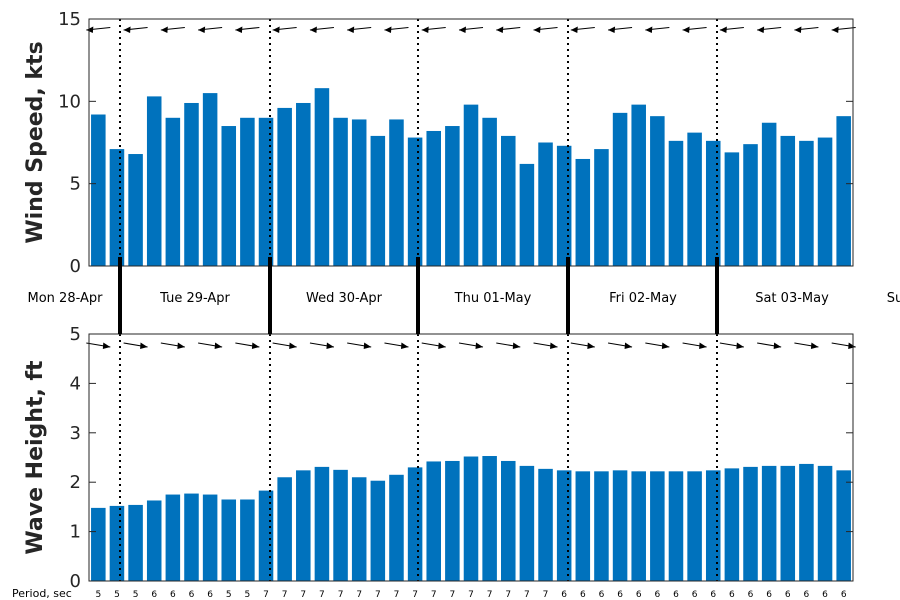 Image resolution: width=900 pixels, height=600 pixels. What do you see at coordinates (75, 266) in the screenshot?
I see `wind-y-tick-label: 0` at bounding box center [75, 266].